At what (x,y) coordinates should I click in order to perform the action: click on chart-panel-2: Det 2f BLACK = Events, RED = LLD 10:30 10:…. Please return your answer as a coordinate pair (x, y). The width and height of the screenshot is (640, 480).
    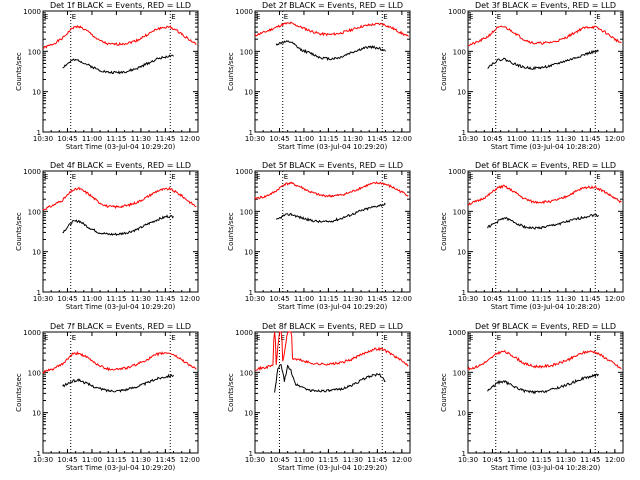
    Looking at the image, I should click on (319, 76).